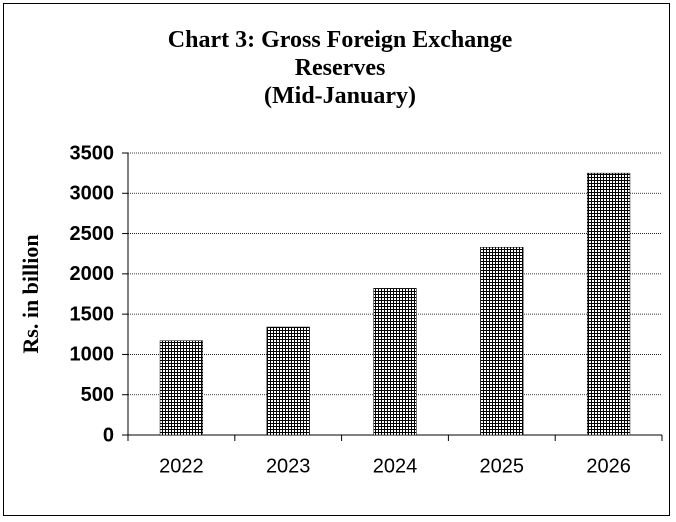  Describe the element at coordinates (181, 466) in the screenshot. I see `x-tick-label: 2022` at that location.